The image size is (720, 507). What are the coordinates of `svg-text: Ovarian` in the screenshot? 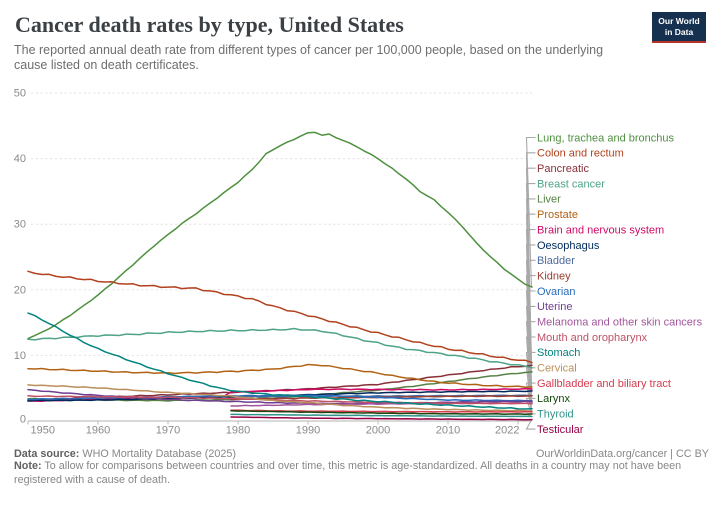 It's located at (556, 292).